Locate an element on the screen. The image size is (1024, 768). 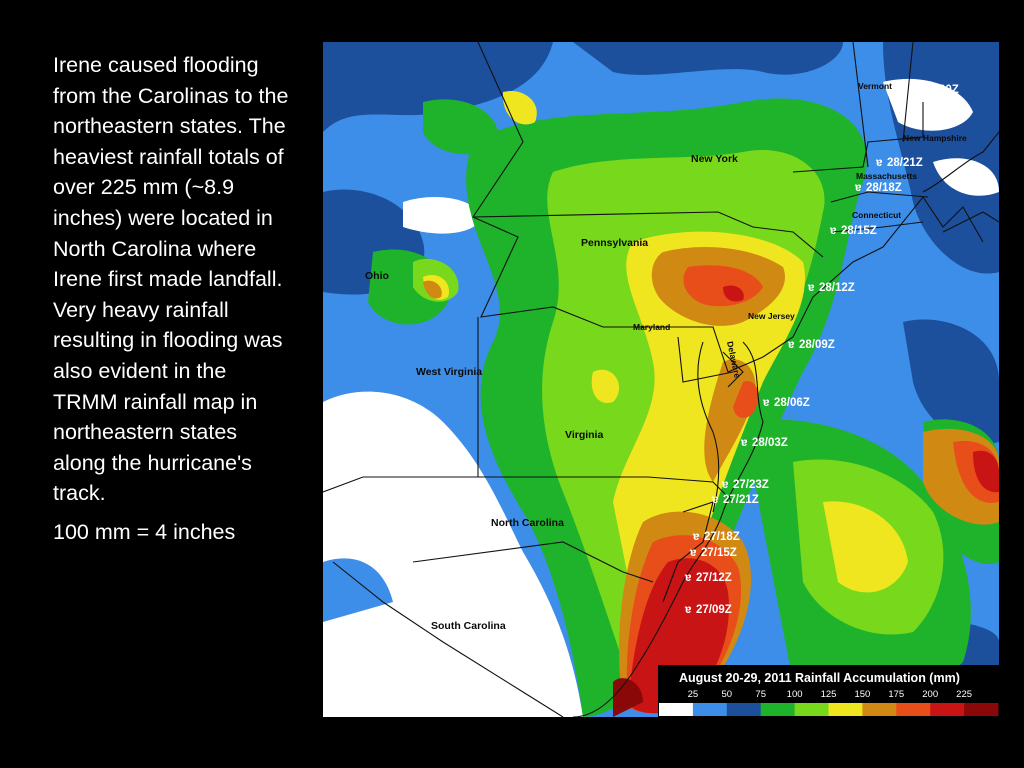
track-label: 27/09Z is located at coordinates (714, 610).